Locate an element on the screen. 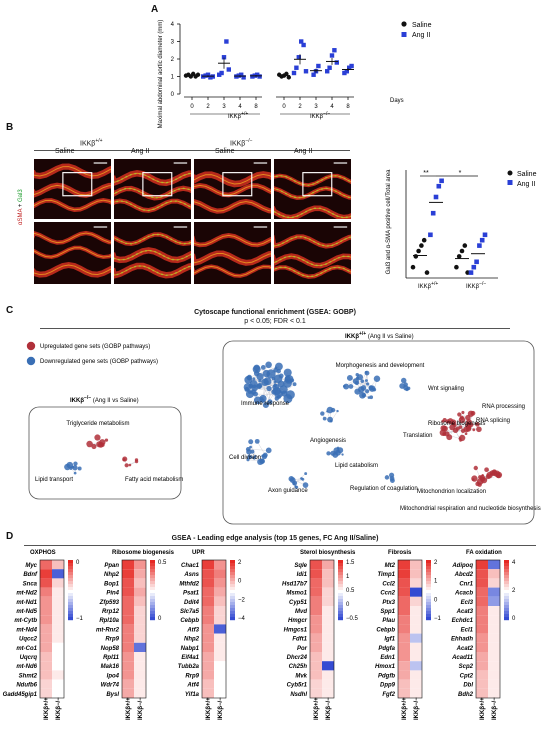 The image size is (550, 751). label-wnt: Wnt signaling is located at coordinates (446, 389).